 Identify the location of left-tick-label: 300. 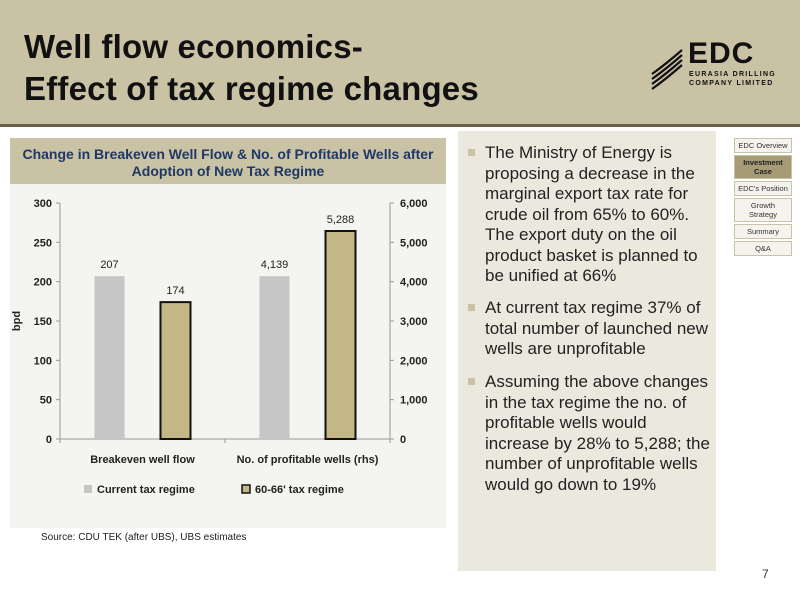
(43, 204).